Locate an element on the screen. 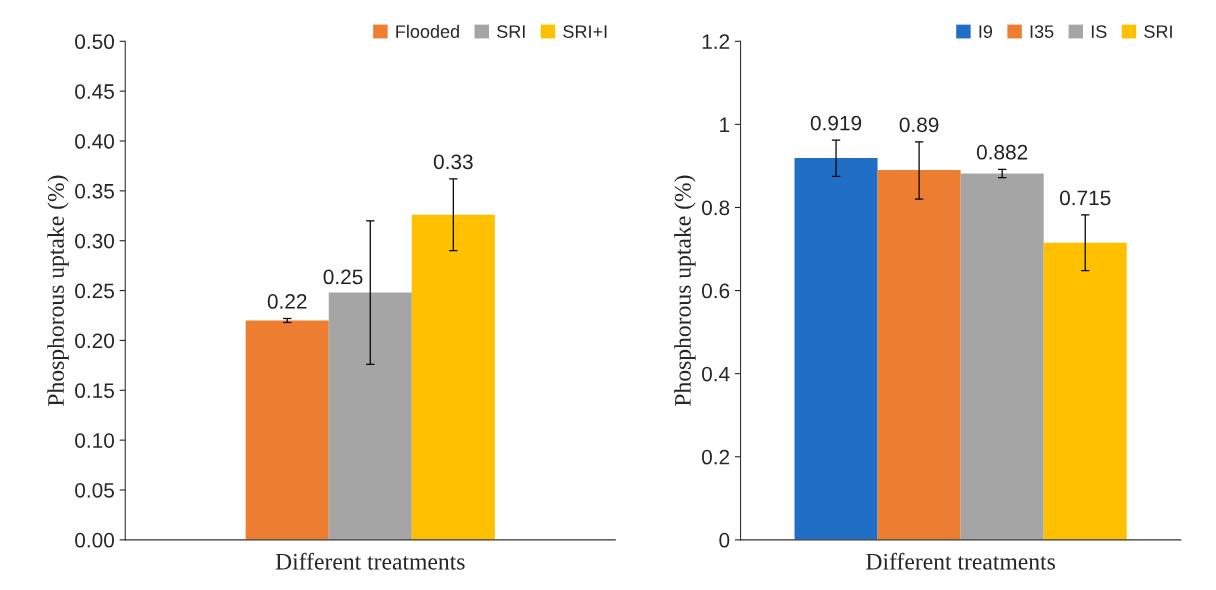 The height and width of the screenshot is (590, 1216). data-label: 0.715 is located at coordinates (1085, 198).